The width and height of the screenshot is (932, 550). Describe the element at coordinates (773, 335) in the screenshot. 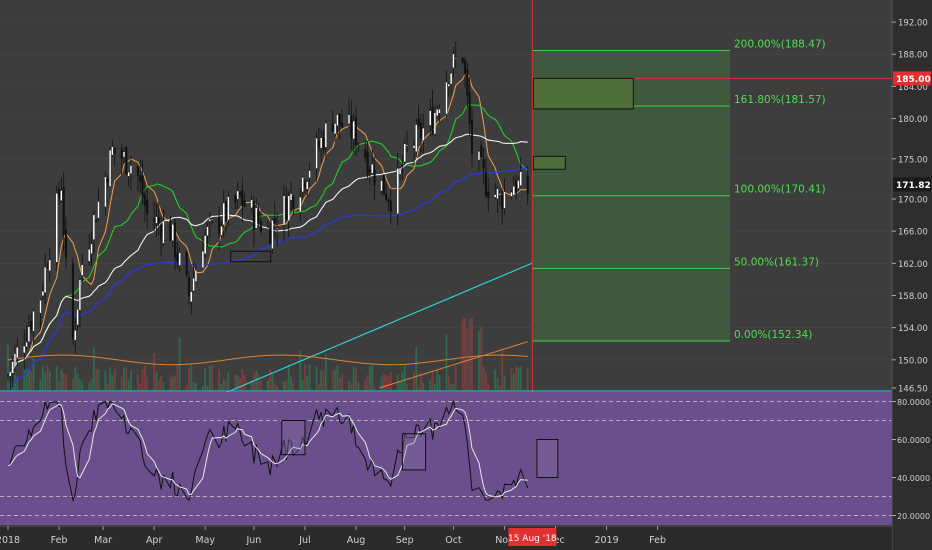

I see `fib-label-4: 0.00%(152.34)` at that location.